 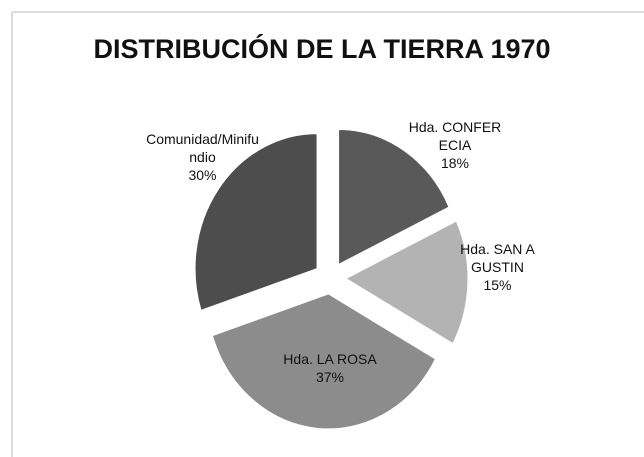 I want to click on category-label: Hda. CONFERECIA, so click(x=455, y=136).